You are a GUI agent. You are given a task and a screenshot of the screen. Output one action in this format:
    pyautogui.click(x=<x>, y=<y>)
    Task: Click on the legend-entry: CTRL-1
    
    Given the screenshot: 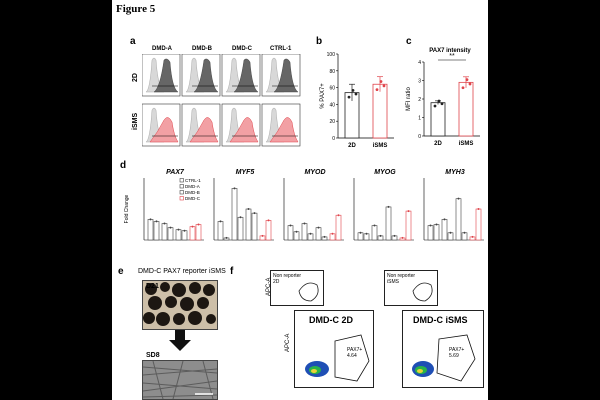 What is the action you would take?
    pyautogui.click(x=193, y=180)
    